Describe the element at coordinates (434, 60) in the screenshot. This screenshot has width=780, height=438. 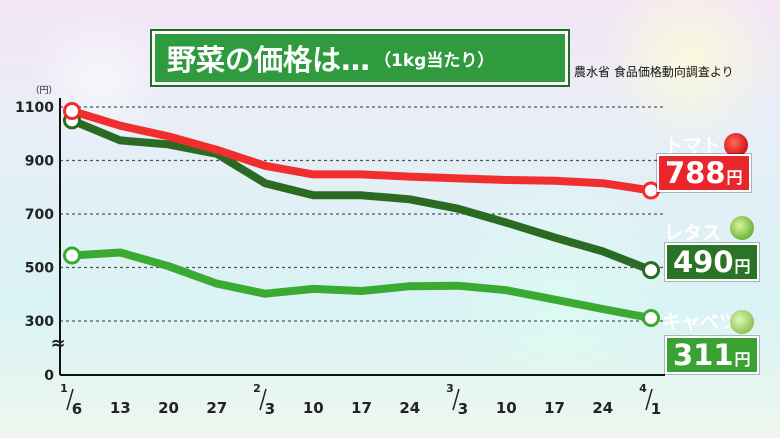
I see `chart-title-sub: （1kg当たり）` at that location.